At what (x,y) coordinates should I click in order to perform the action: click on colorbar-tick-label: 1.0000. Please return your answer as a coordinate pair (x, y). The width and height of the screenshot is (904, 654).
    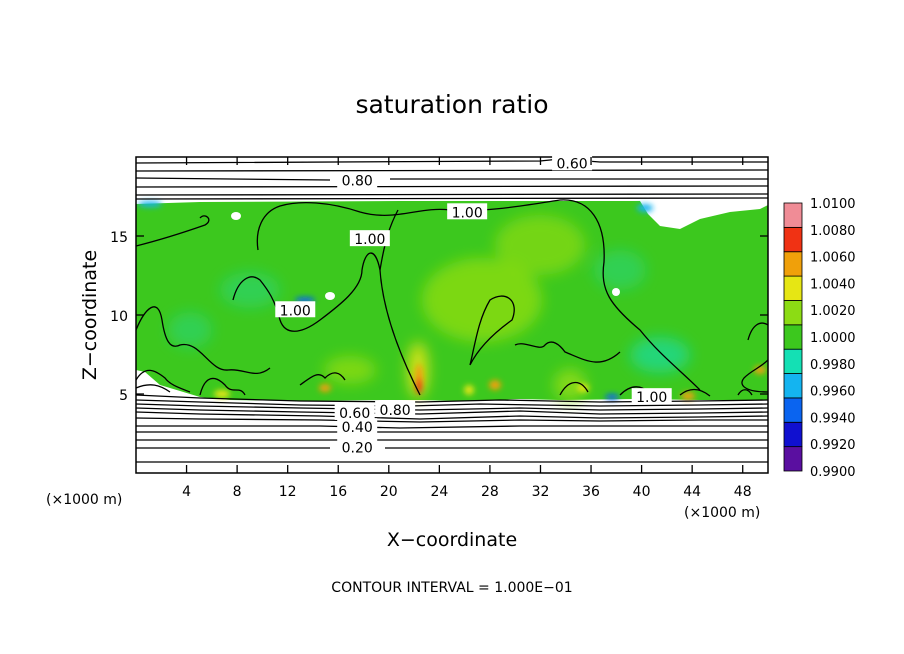
    Looking at the image, I should click on (833, 338).